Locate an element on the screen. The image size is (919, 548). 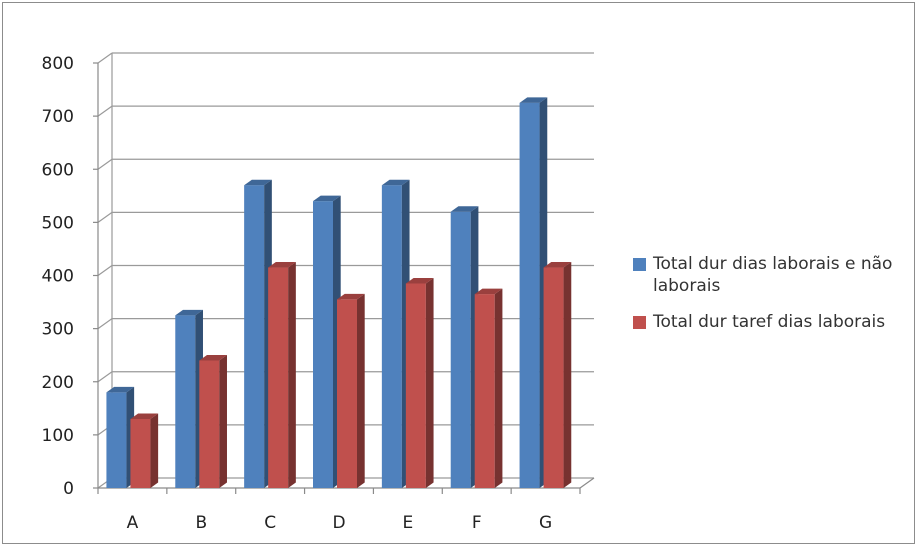
bar-series-1-F is located at coordinates (464, 347).